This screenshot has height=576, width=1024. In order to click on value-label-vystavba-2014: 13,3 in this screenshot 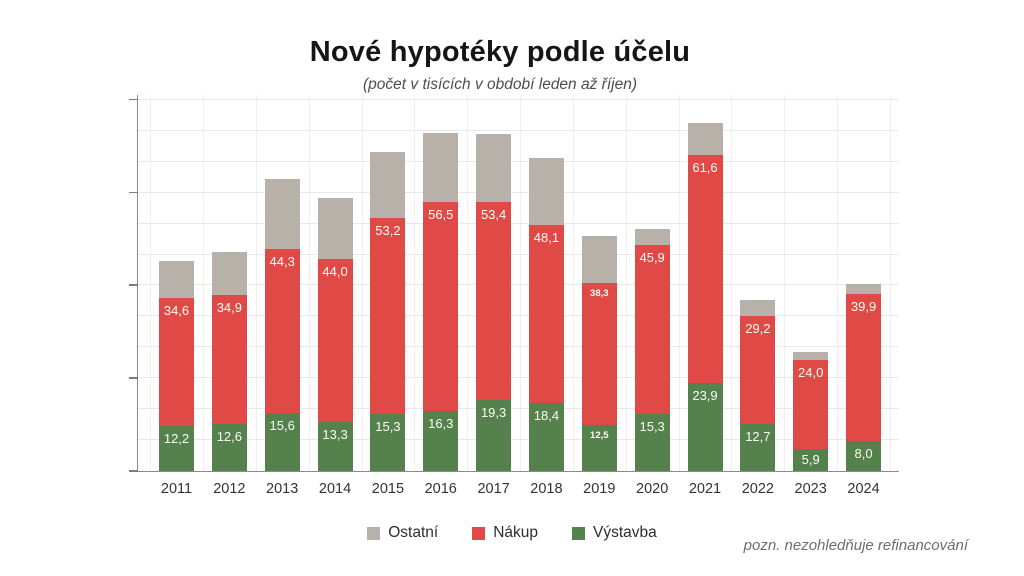, I will do `click(335, 434)`.